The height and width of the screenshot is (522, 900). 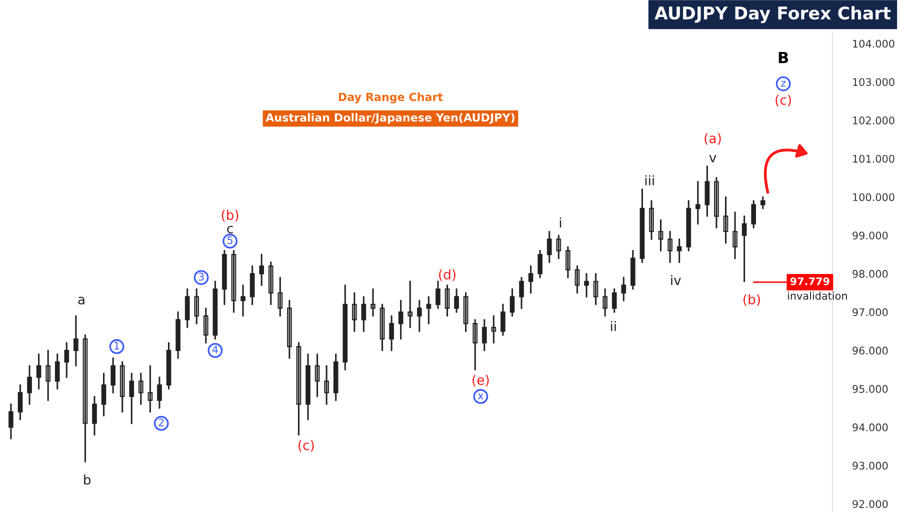 What do you see at coordinates (712, 139) in the screenshot?
I see `annotation: (a)` at bounding box center [712, 139].